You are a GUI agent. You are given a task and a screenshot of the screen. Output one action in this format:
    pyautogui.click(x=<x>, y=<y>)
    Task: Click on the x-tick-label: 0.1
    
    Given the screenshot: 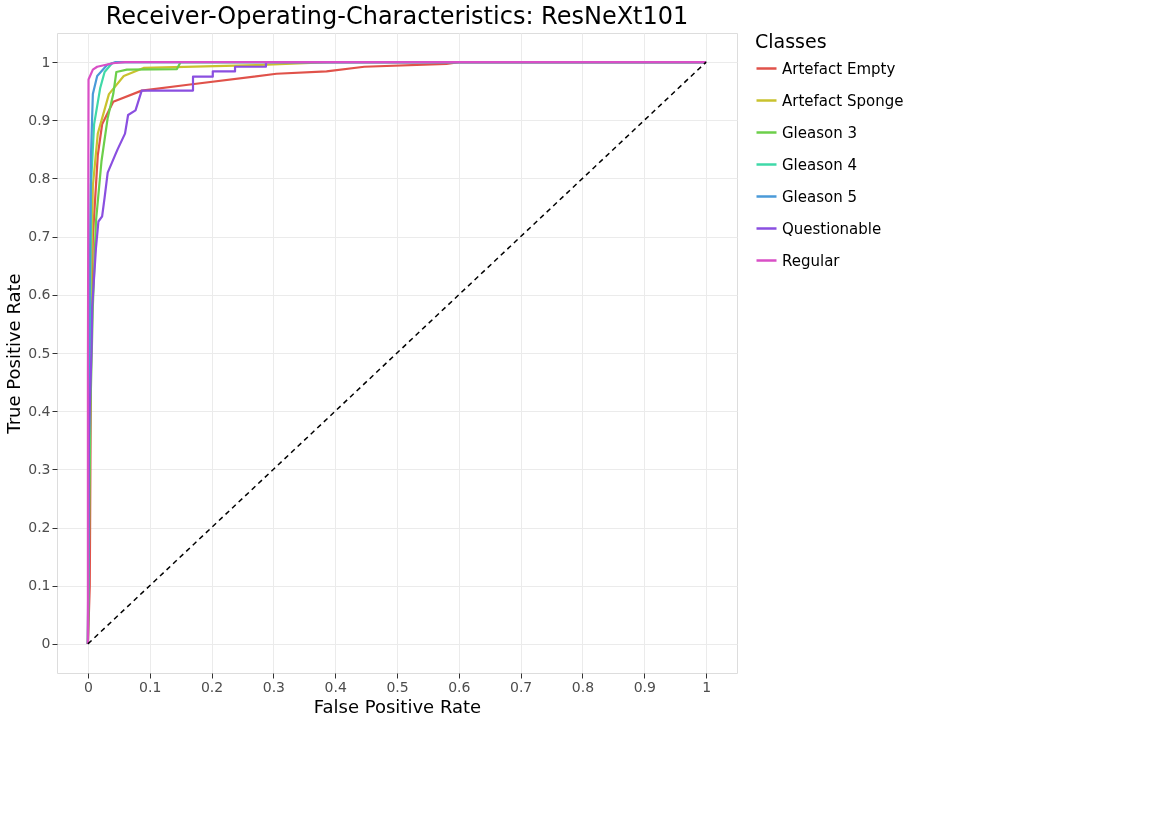 What is the action you would take?
    pyautogui.click(x=150, y=686)
    